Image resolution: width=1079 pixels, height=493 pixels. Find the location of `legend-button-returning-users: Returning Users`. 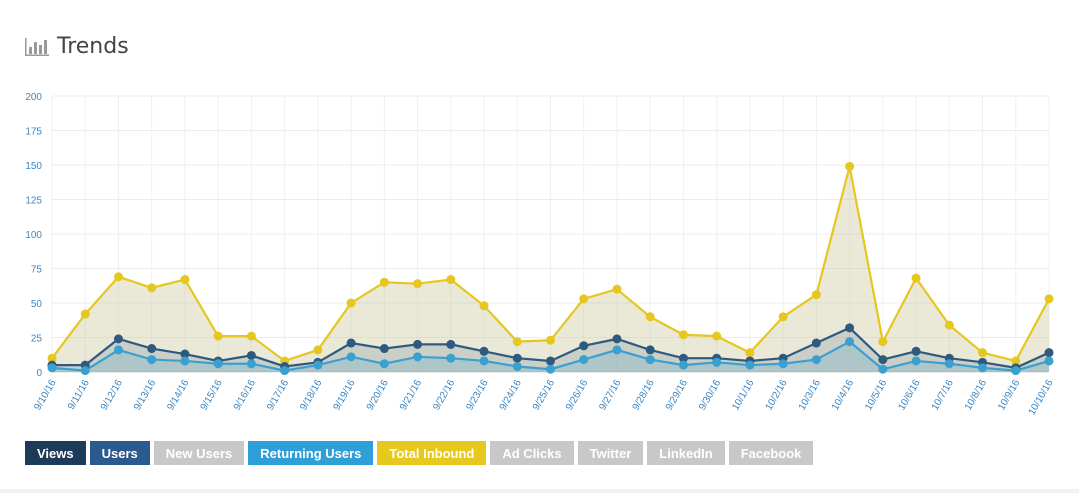

legend-button-returning-users: Returning Users is located at coordinates (311, 453).